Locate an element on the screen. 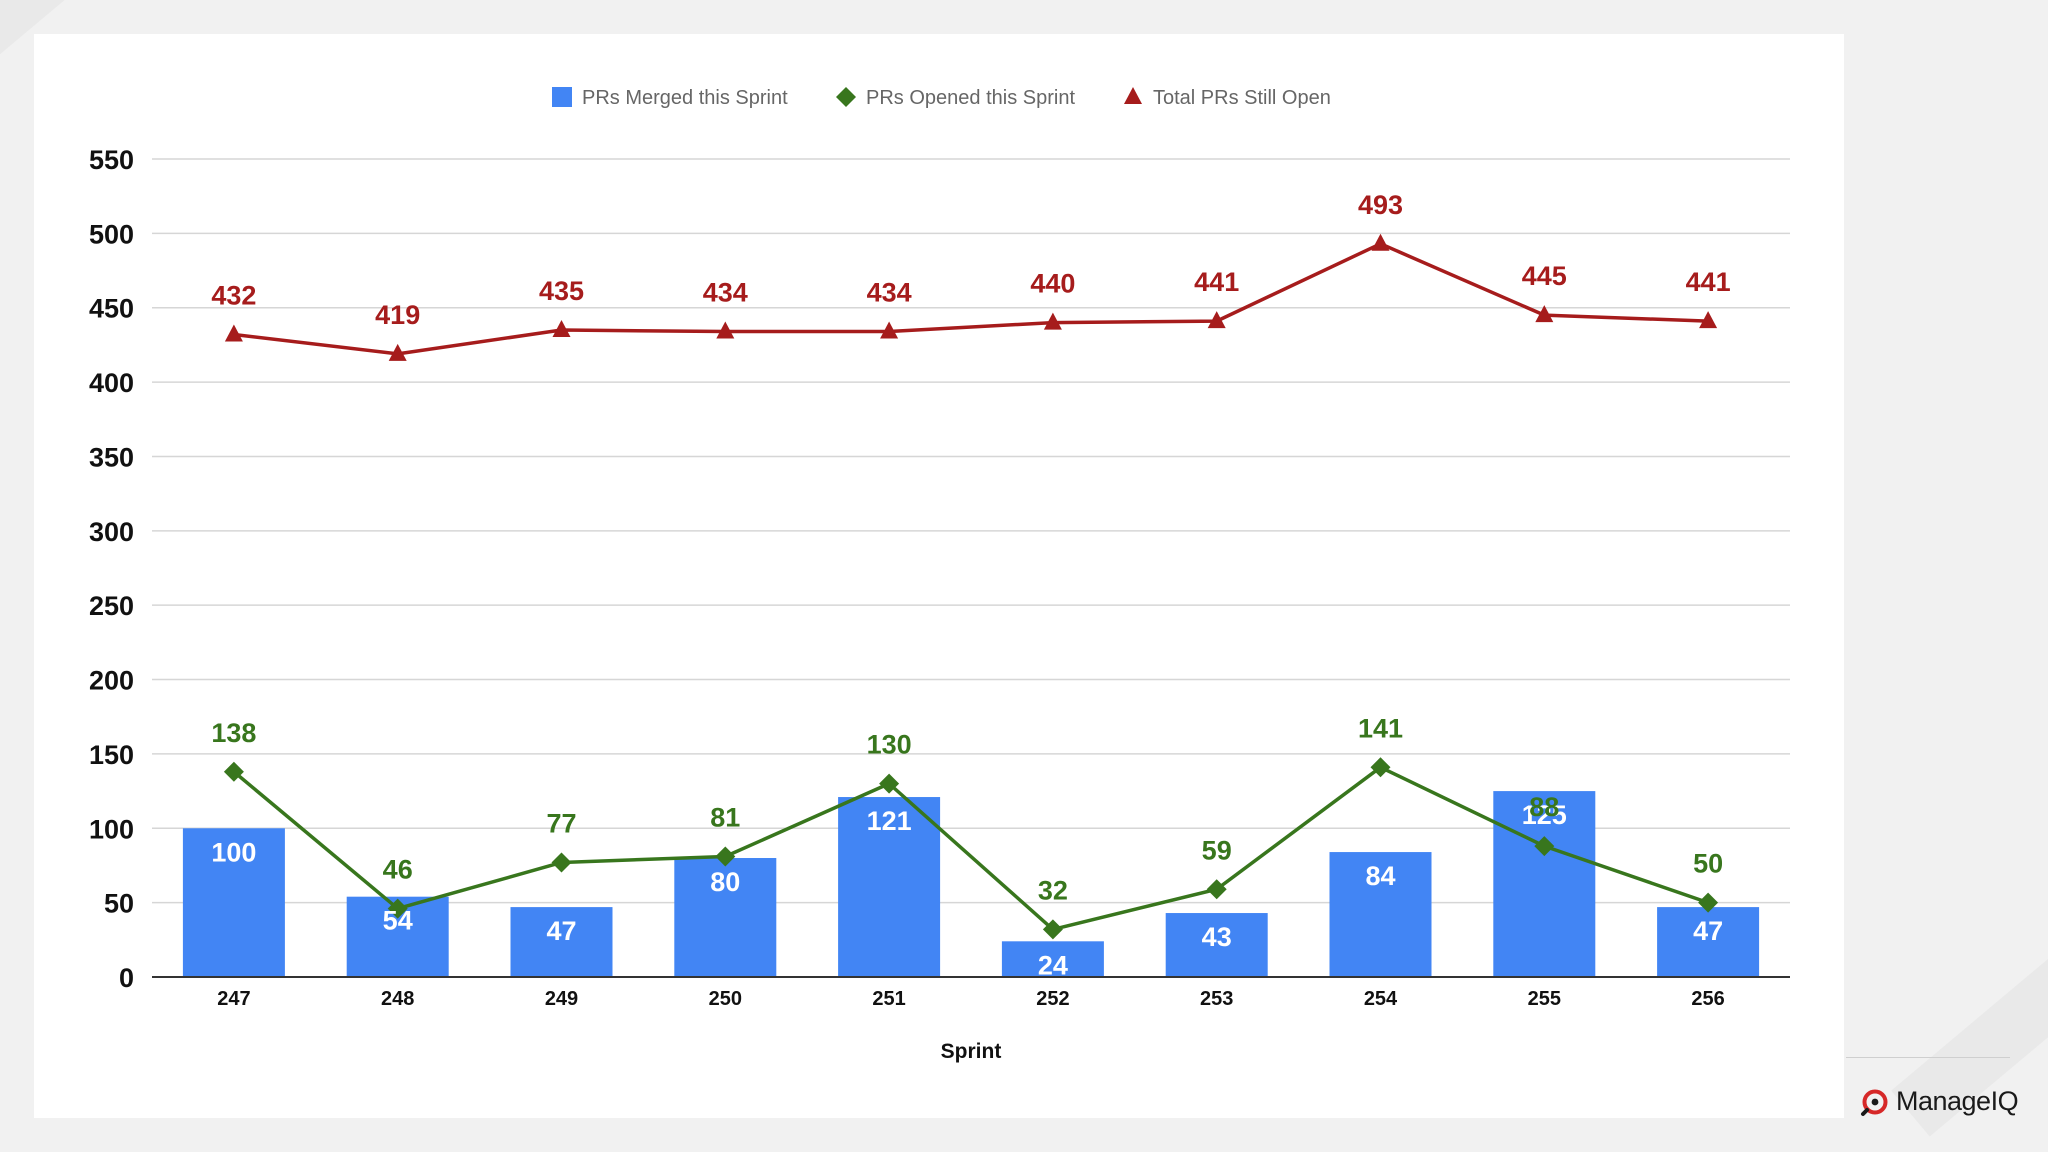  bar-data-label: 43 is located at coordinates (1217, 937).